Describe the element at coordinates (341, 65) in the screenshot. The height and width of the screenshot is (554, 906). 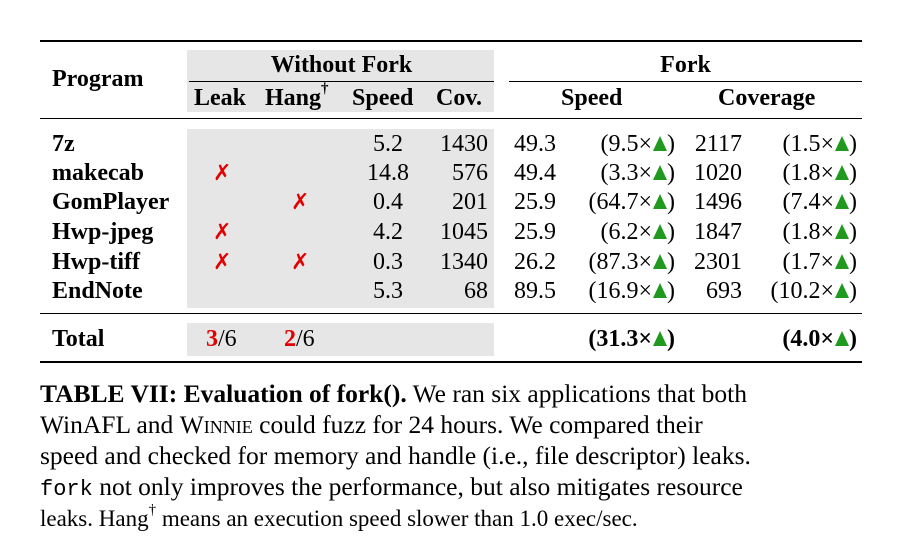
I see `header-without-fork: Without Fork` at that location.